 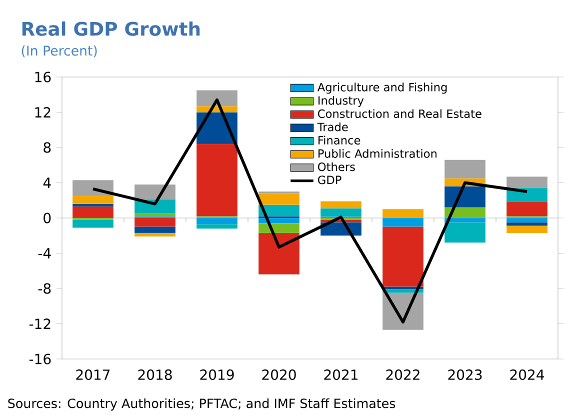 I want to click on legend-label: Finance, so click(x=339, y=140).